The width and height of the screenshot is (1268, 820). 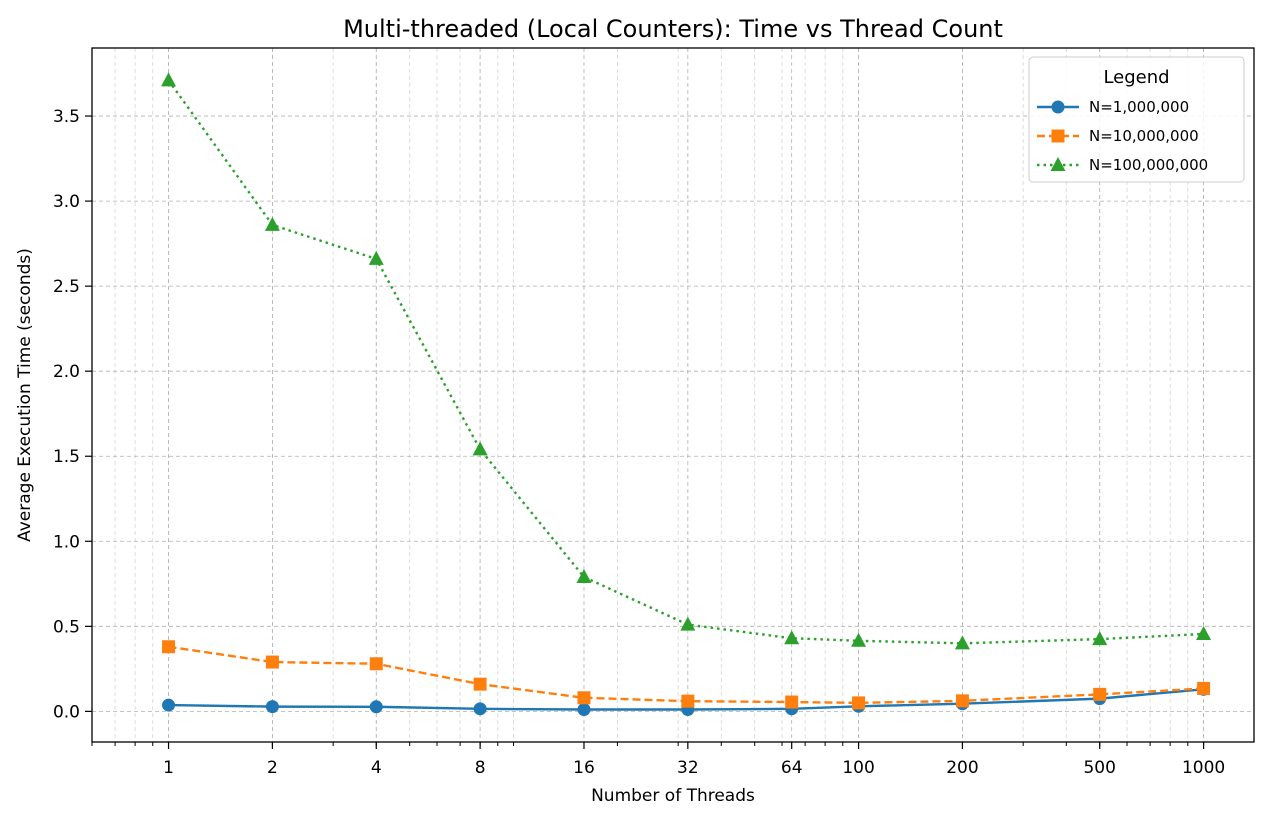 I want to click on x-tick-label: 64, so click(x=792, y=768).